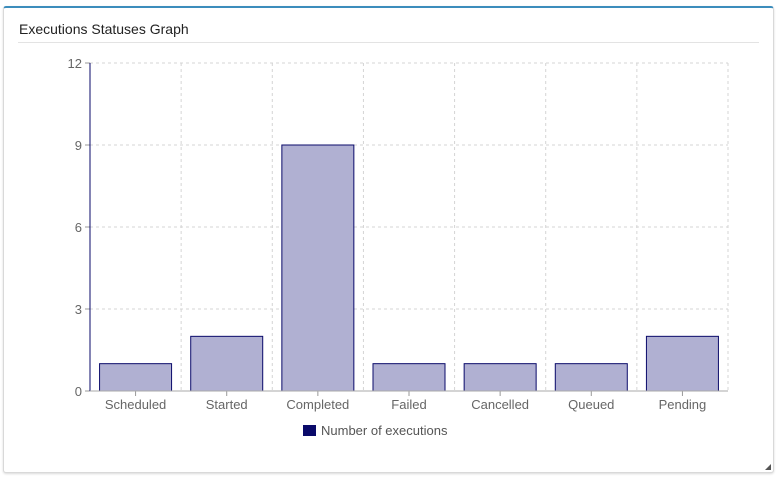 Image resolution: width=783 pixels, height=479 pixels. What do you see at coordinates (78, 391) in the screenshot?
I see `y-tick-label: 0` at bounding box center [78, 391].